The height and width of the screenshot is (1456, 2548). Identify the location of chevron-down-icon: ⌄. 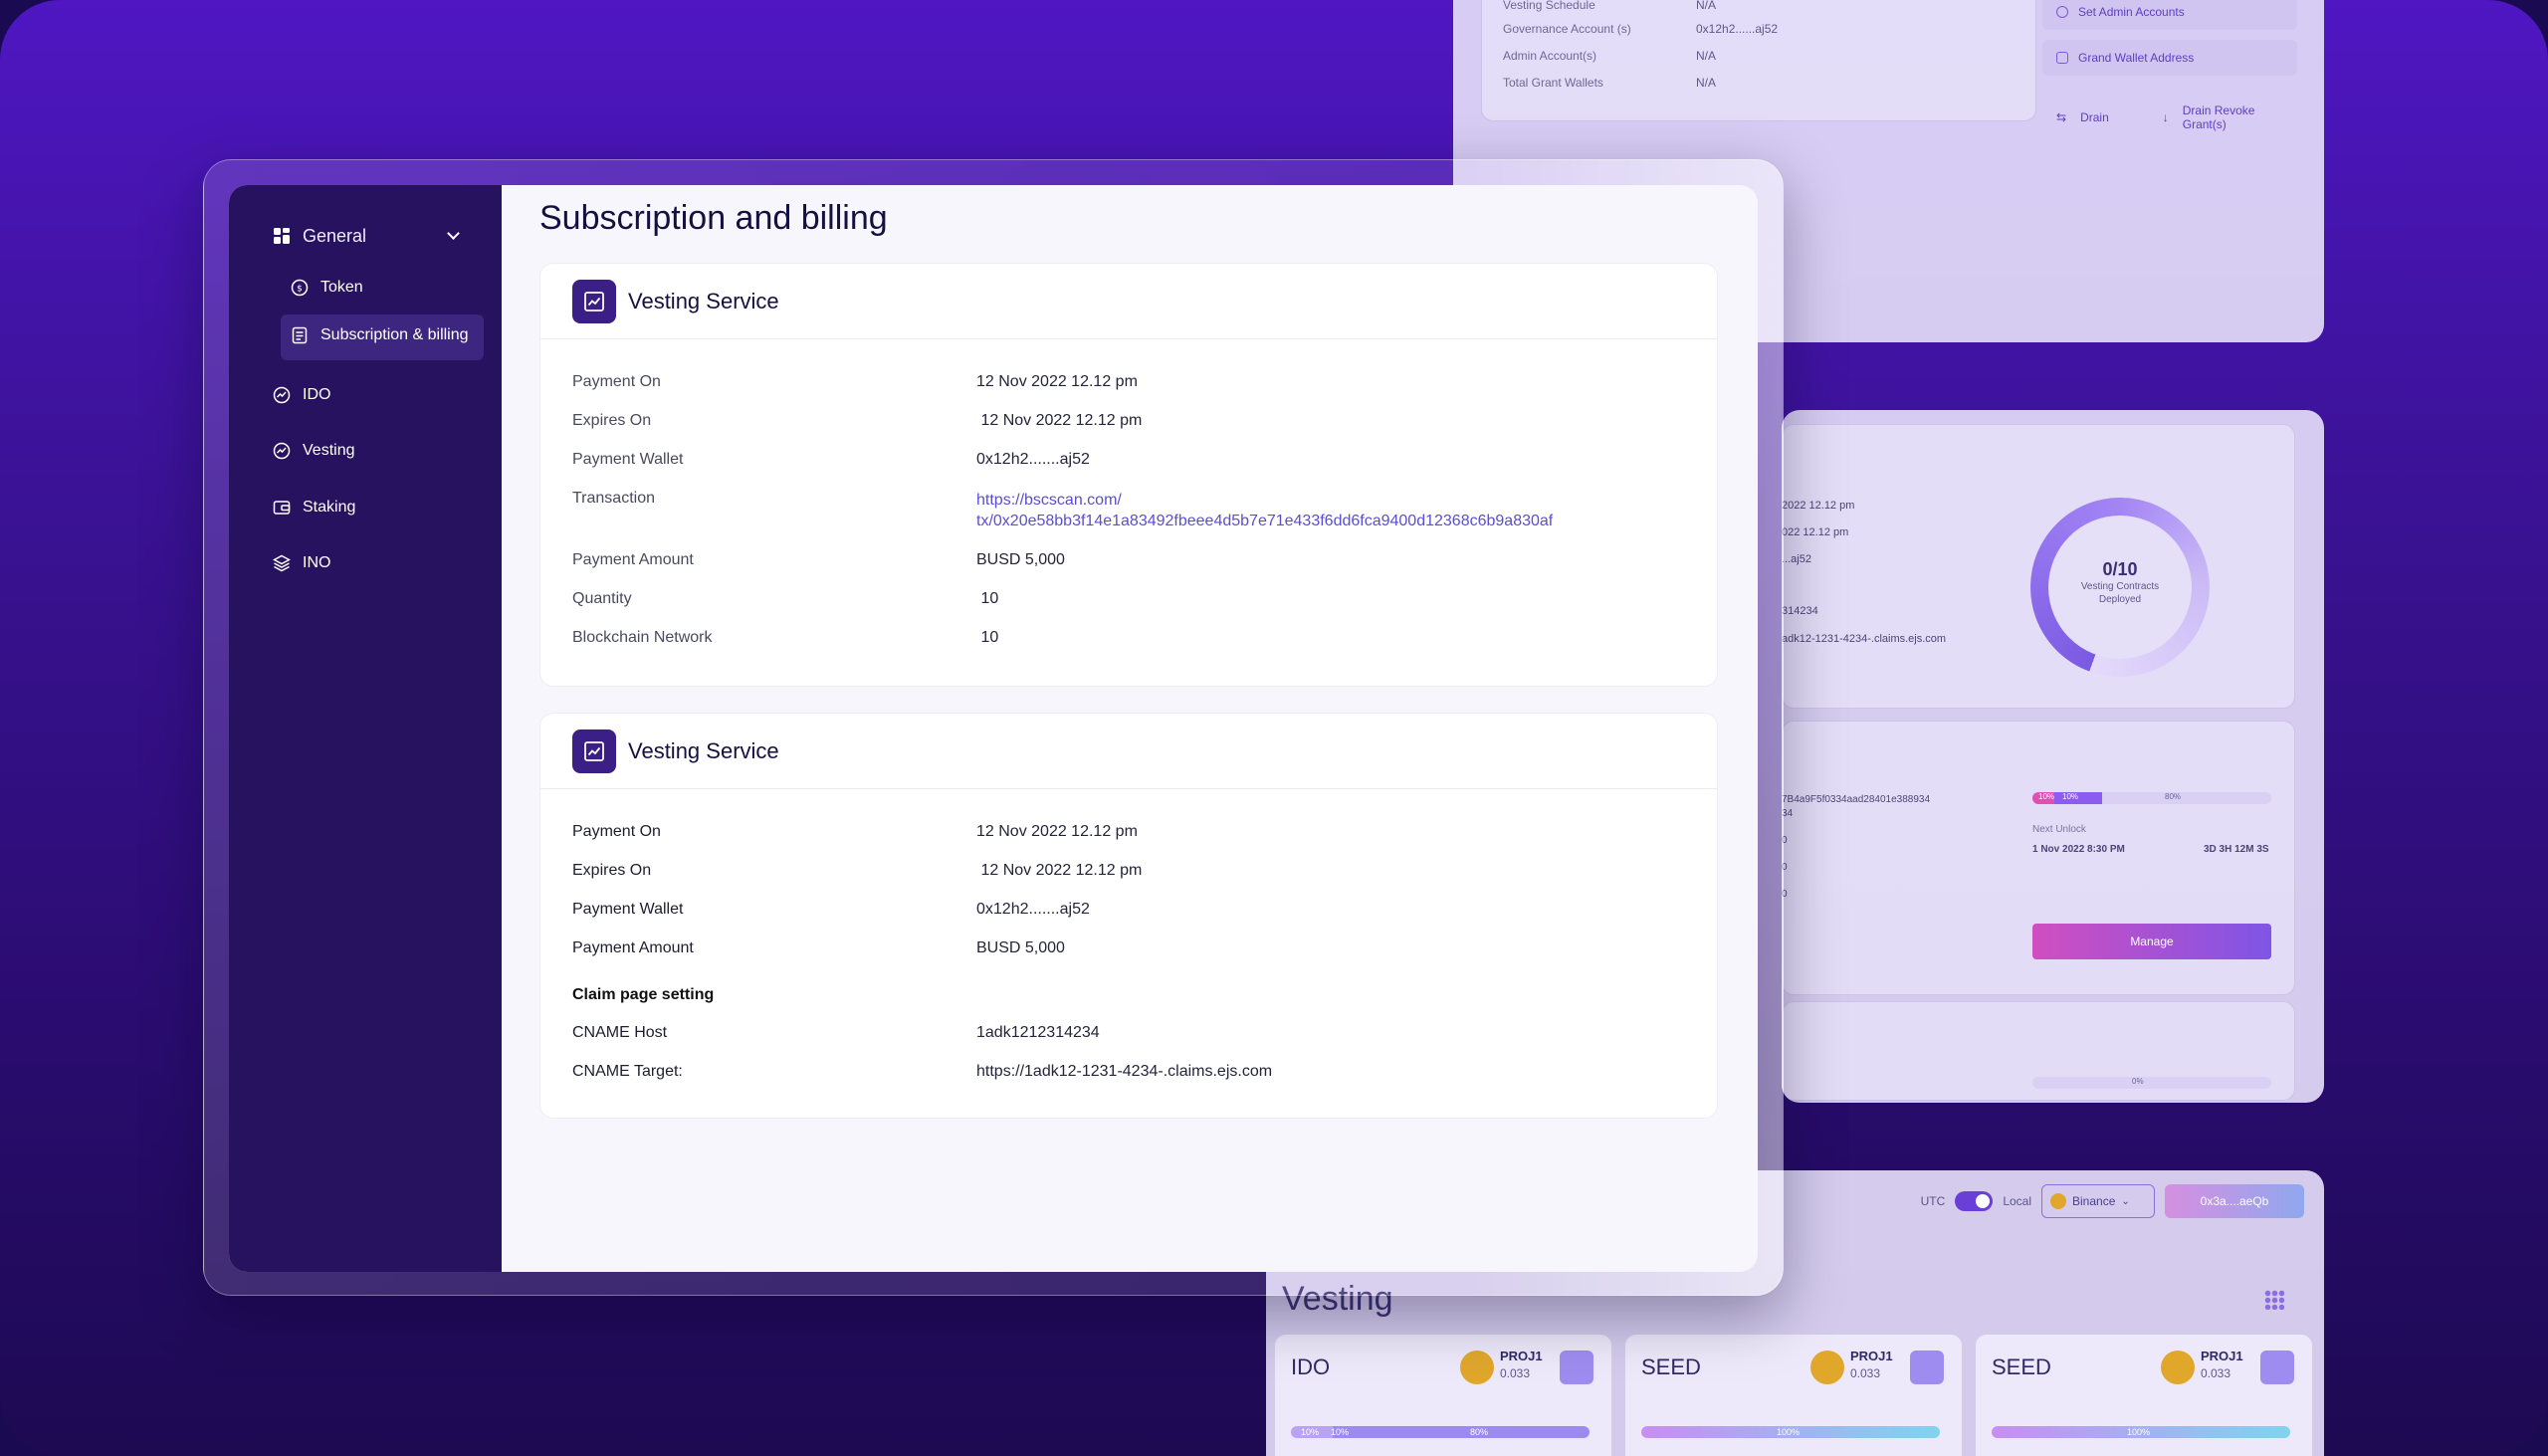
(2125, 1201).